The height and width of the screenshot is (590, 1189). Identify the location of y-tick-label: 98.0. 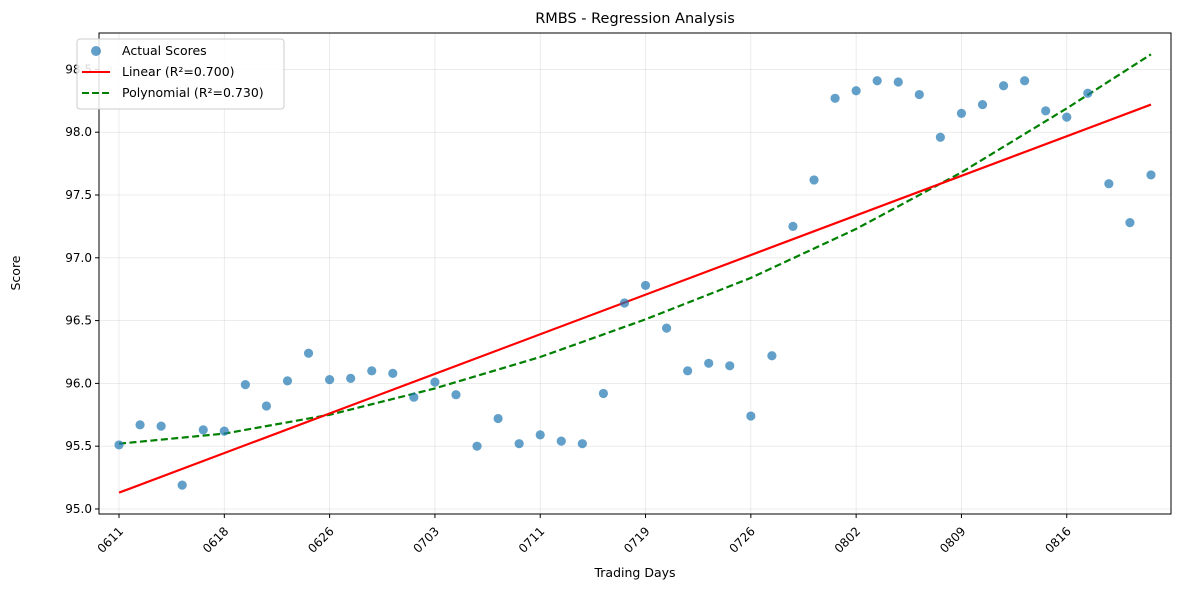
(78, 132).